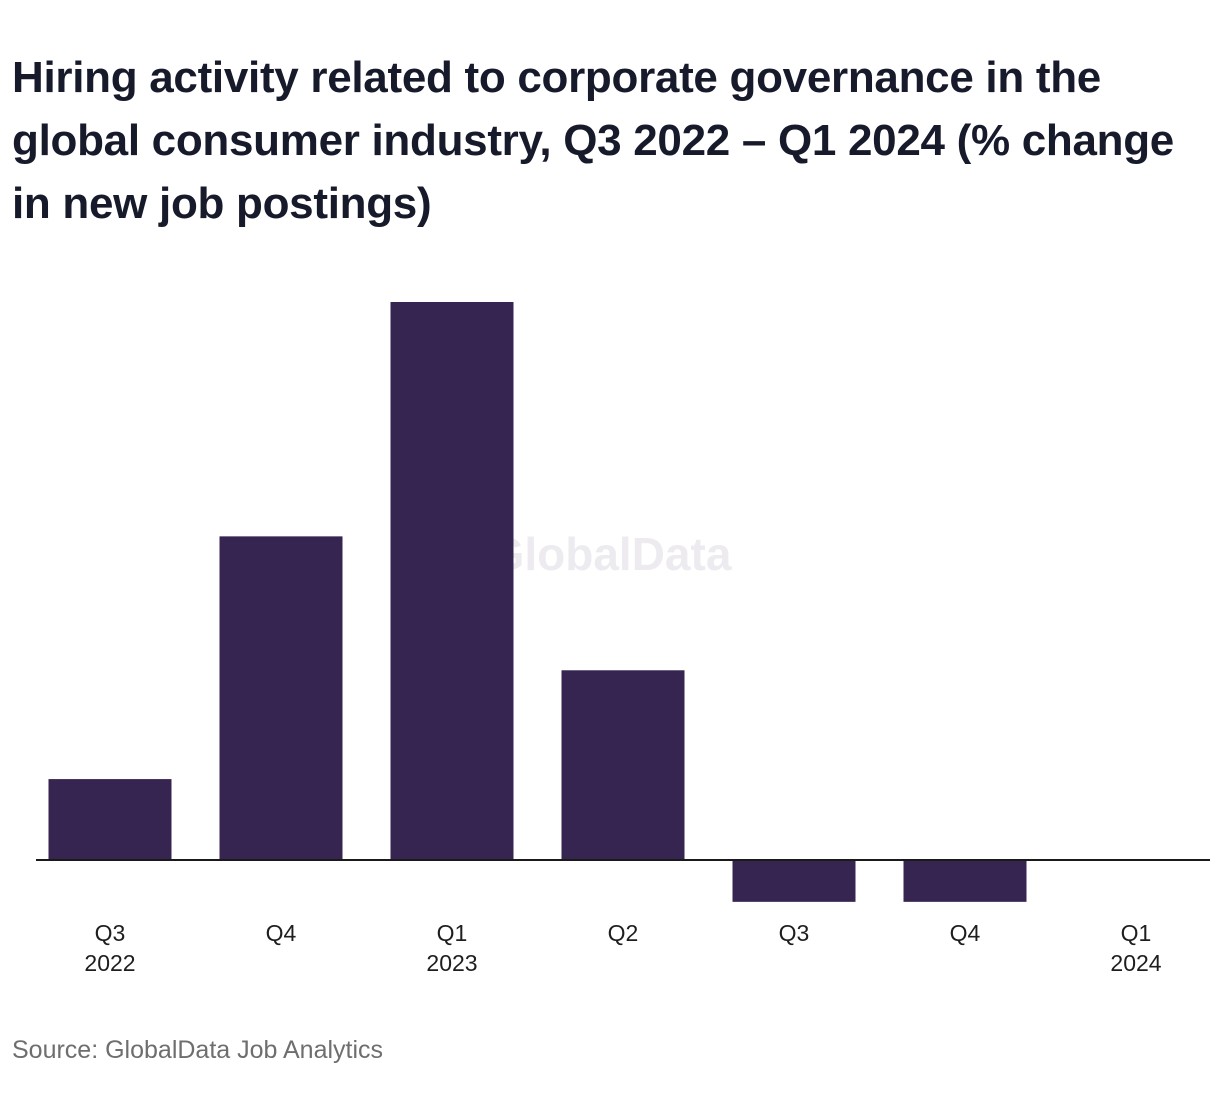 This screenshot has height=1108, width=1220. I want to click on x-tick-label-7-quarter: Q1, so click(1136, 933).